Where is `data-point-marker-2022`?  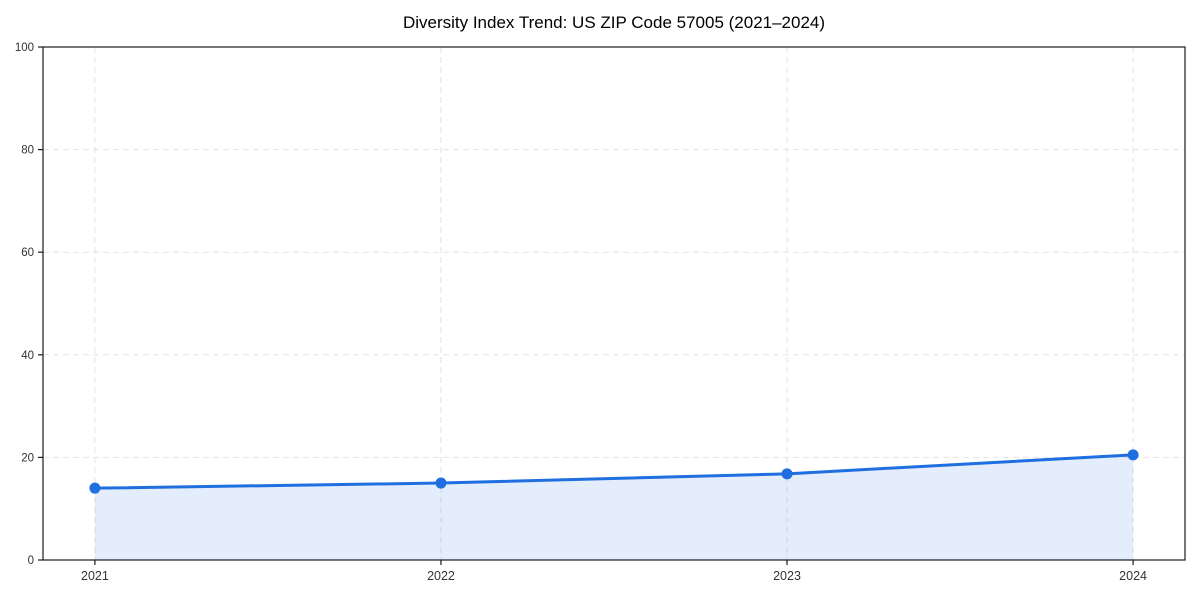
data-point-marker-2022 is located at coordinates (441, 483).